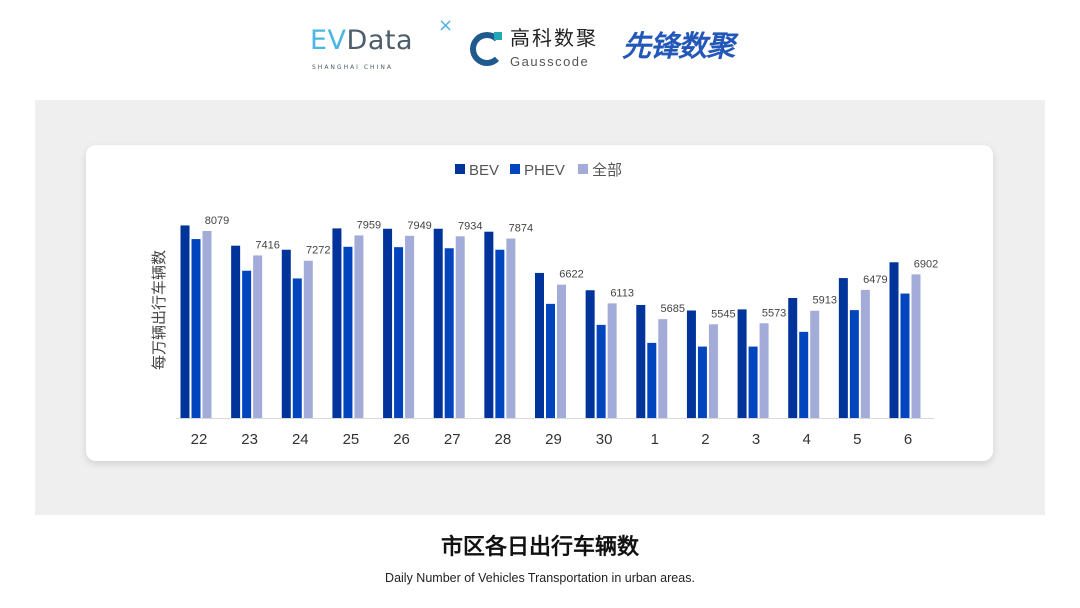 Image resolution: width=1080 pixels, height=608 pixels. Describe the element at coordinates (351, 439) in the screenshot. I see `x-tick-25: 25` at that location.